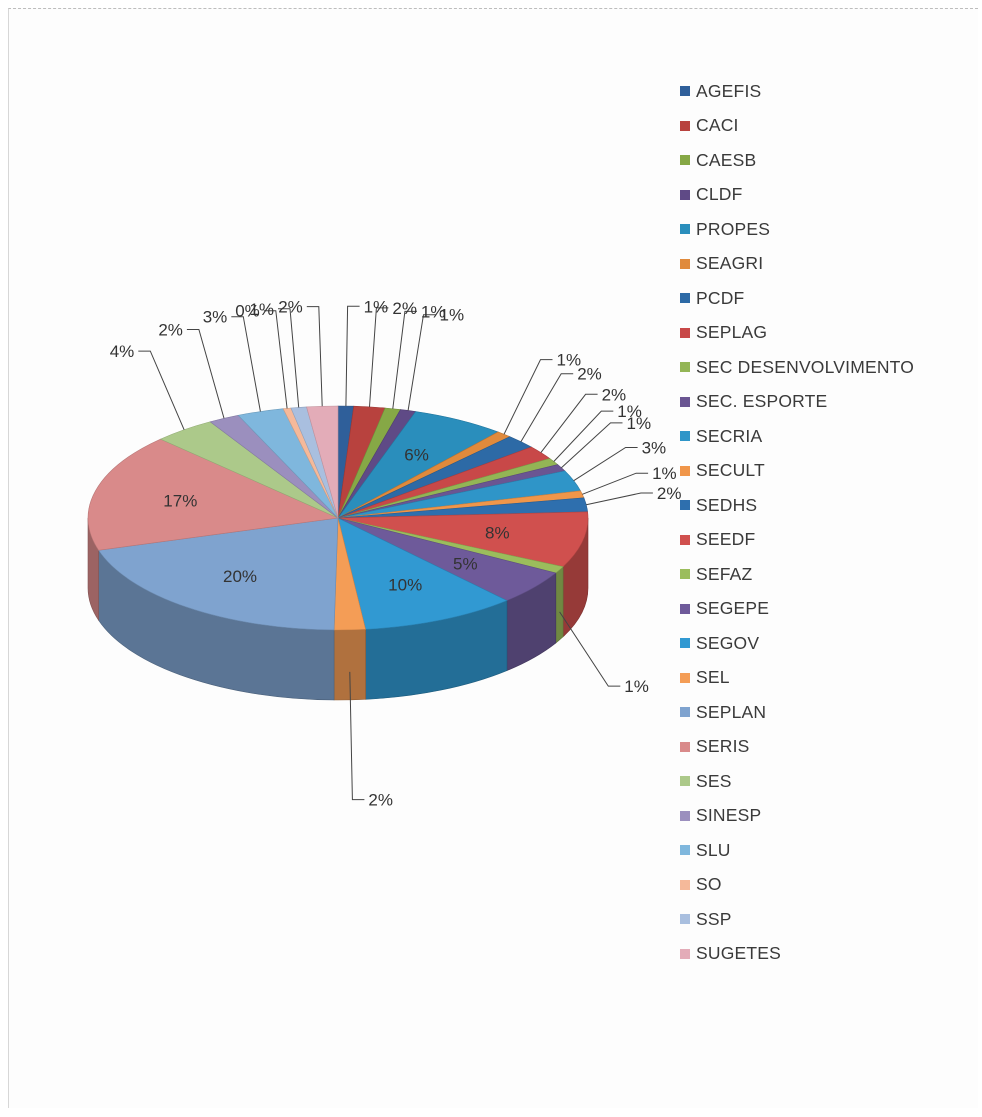 Image resolution: width=982 pixels, height=1117 pixels. Describe the element at coordinates (322, 462) in the screenshot. I see `pie-slice-sugetes` at that location.